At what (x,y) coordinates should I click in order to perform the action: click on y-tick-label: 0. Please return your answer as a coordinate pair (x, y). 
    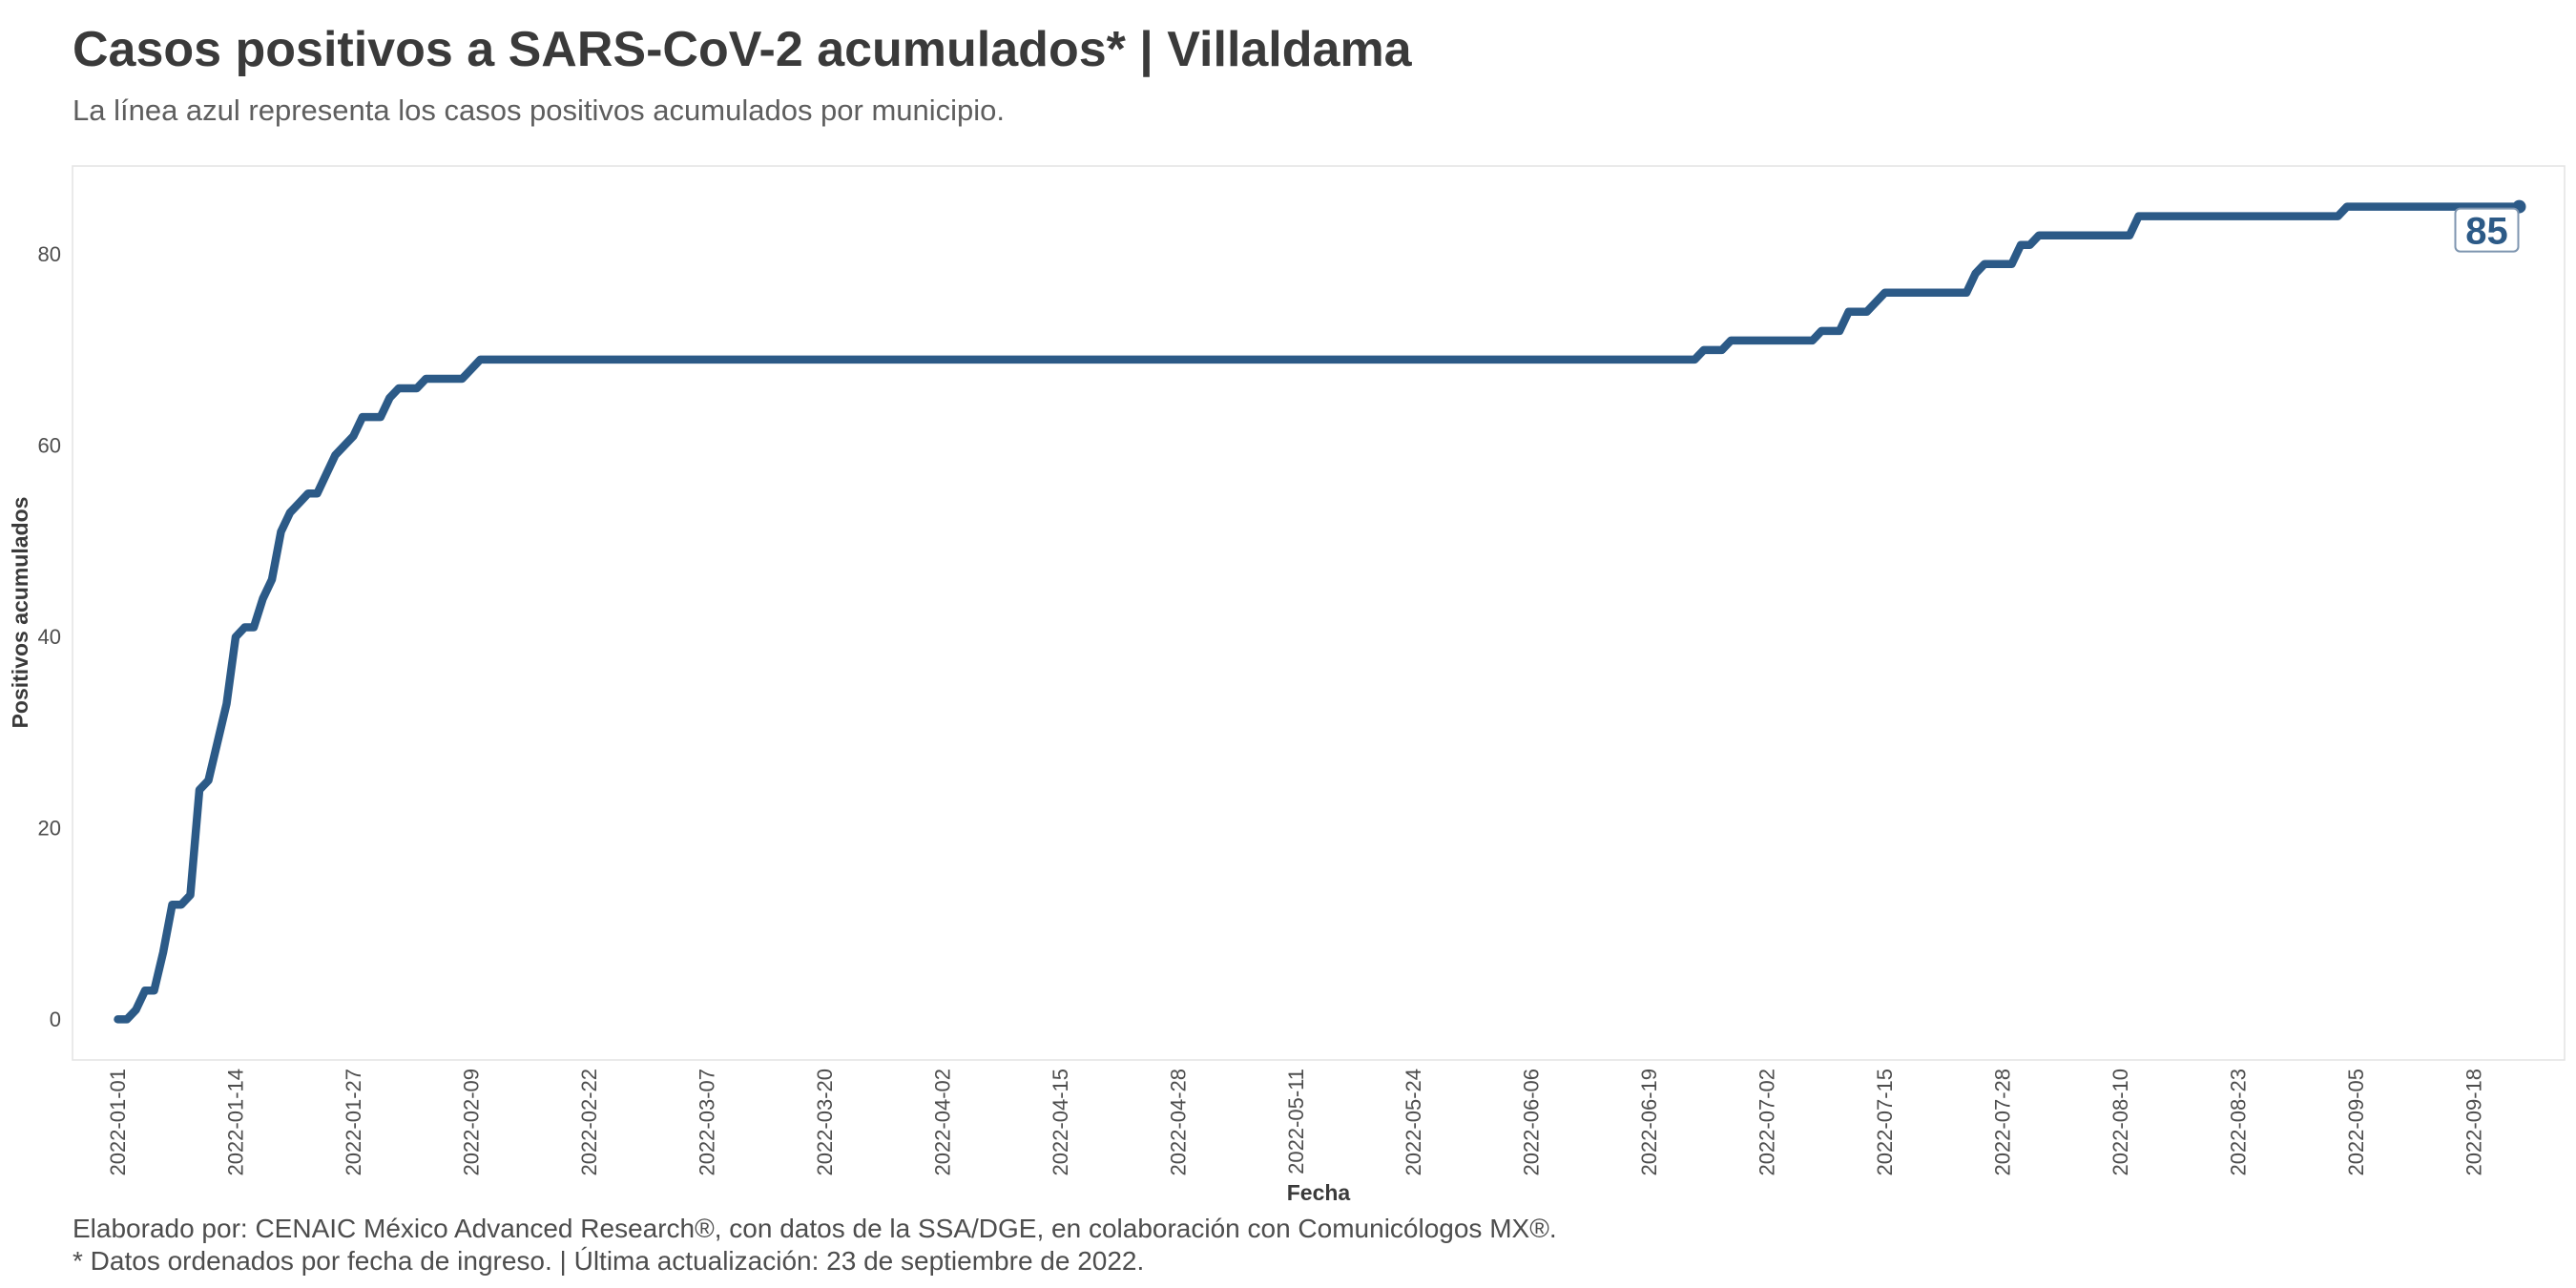
    Looking at the image, I should click on (55, 1019).